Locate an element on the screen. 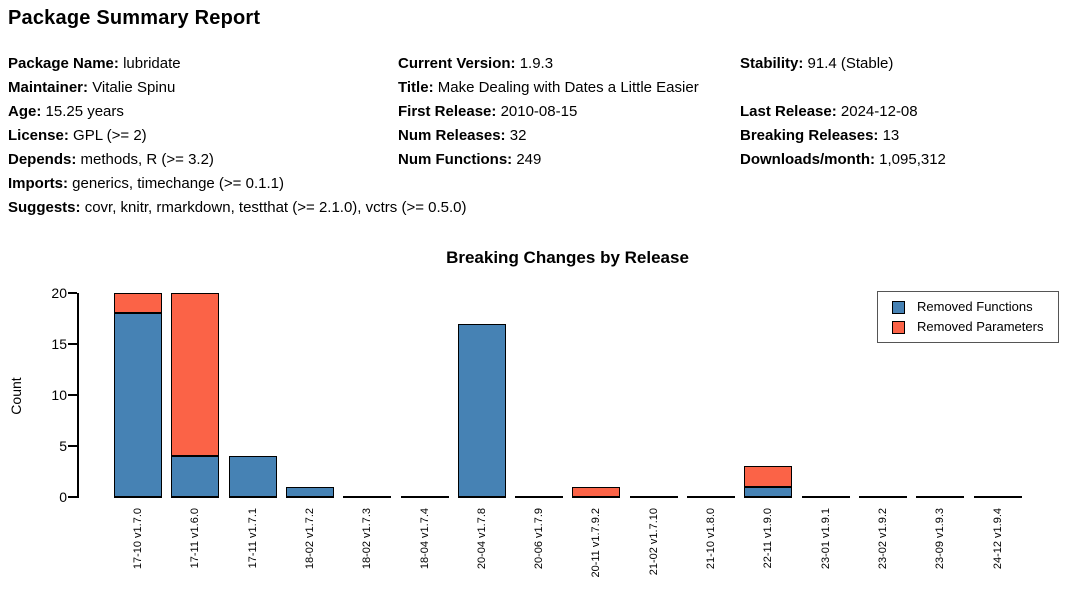  x-tick-label: 23-02 v1.9.2 is located at coordinates (882, 539).